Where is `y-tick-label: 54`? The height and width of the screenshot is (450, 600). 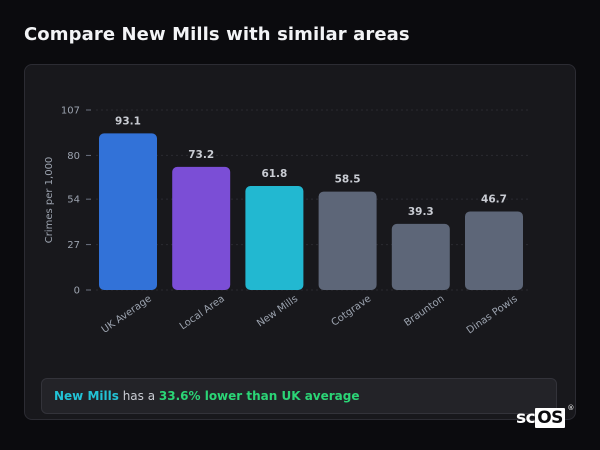 y-tick-label: 54 is located at coordinates (73, 200).